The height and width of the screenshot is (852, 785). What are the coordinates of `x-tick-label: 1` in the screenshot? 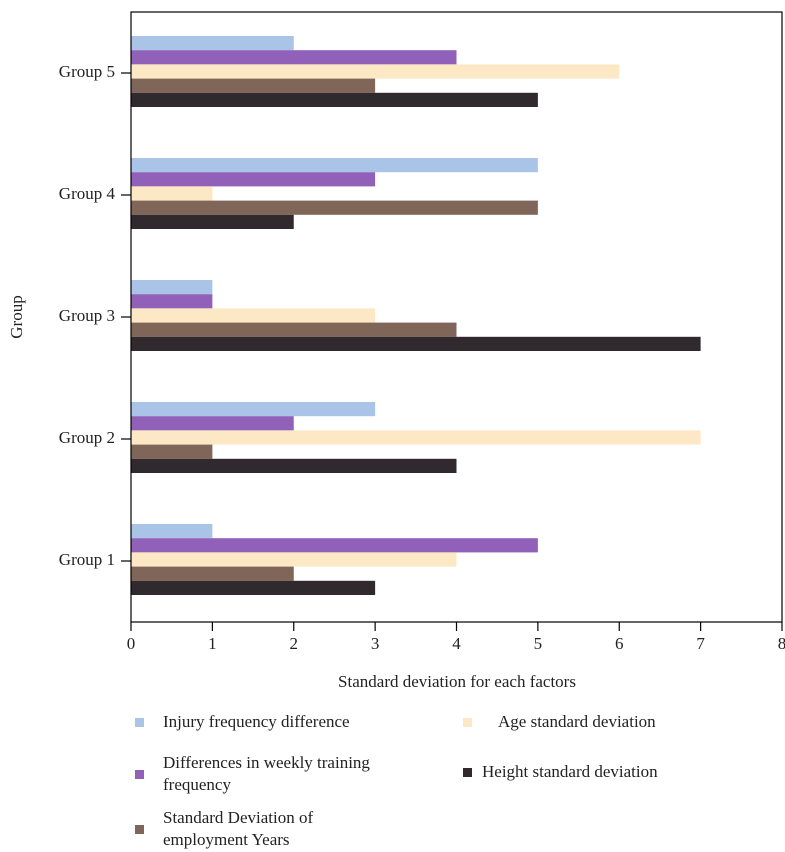 It's located at (212, 643).